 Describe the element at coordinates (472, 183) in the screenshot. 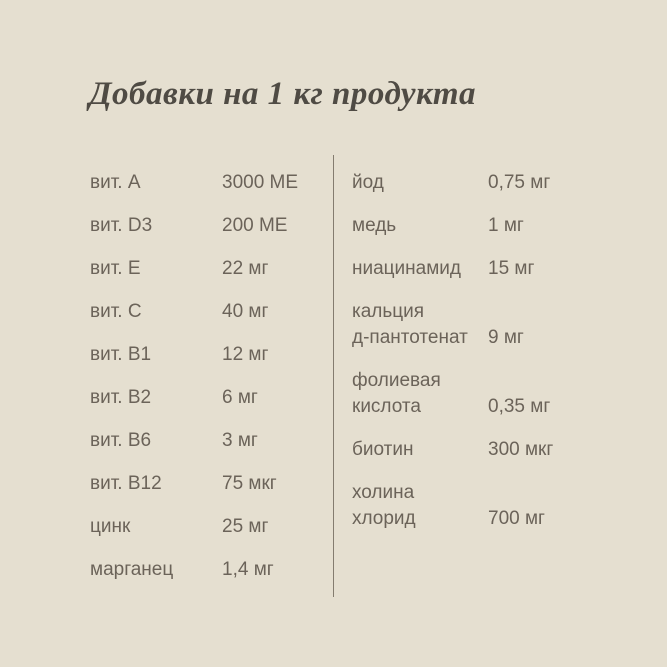

I see `table-row: йод 0,75 мг` at that location.